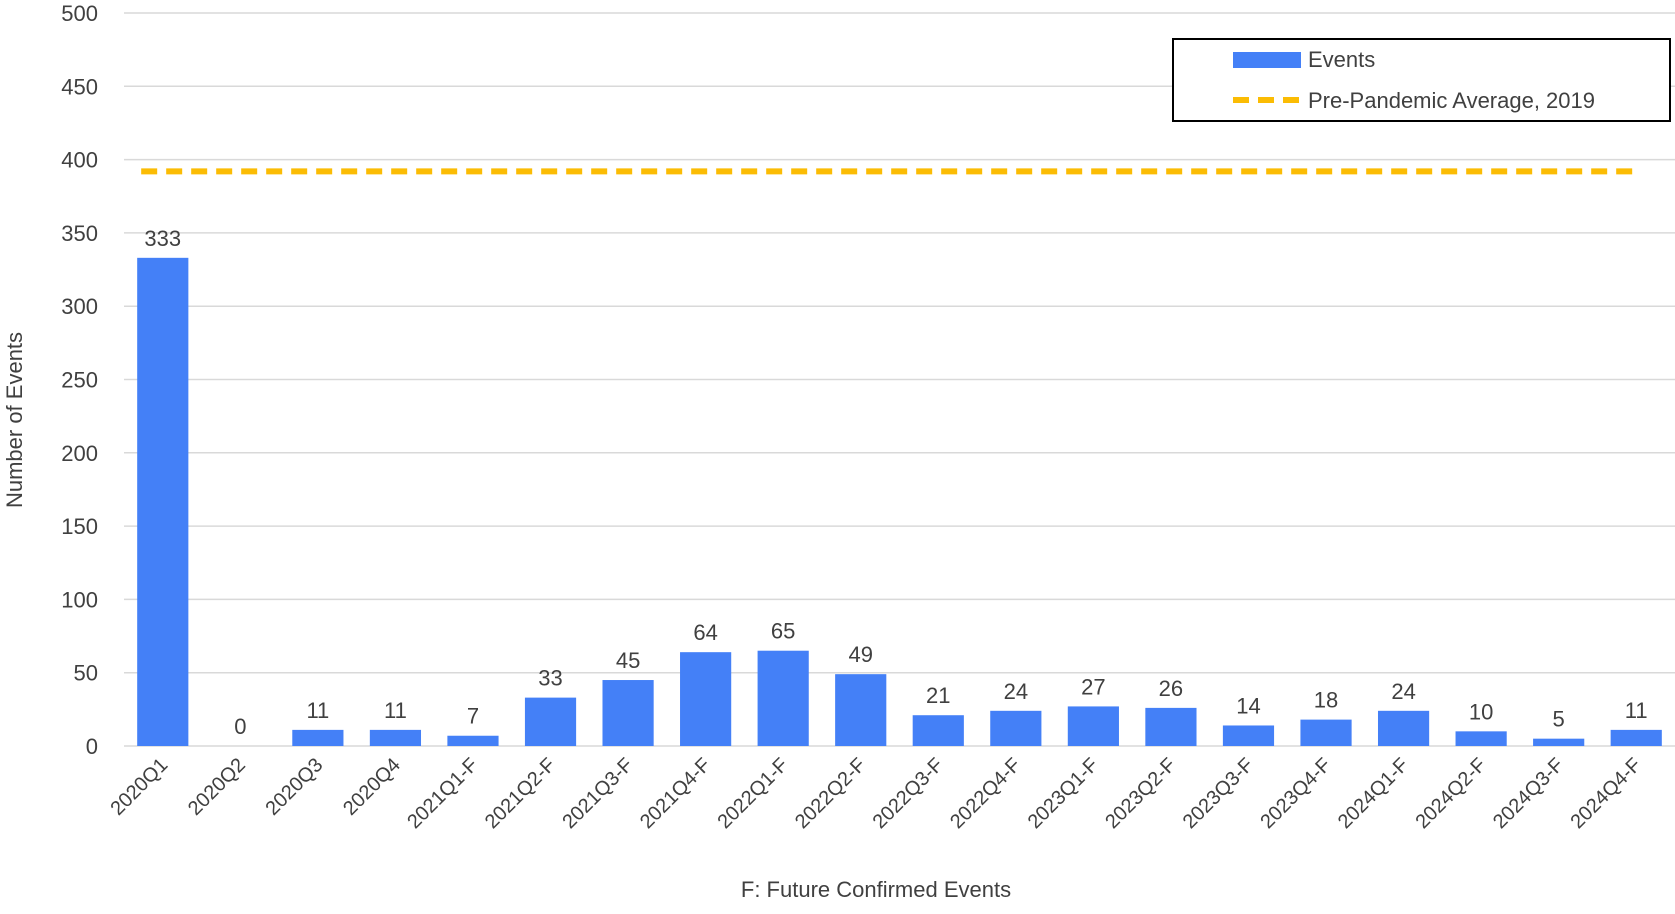  What do you see at coordinates (1248, 735) in the screenshot?
I see `bar-2023Q3-F` at bounding box center [1248, 735].